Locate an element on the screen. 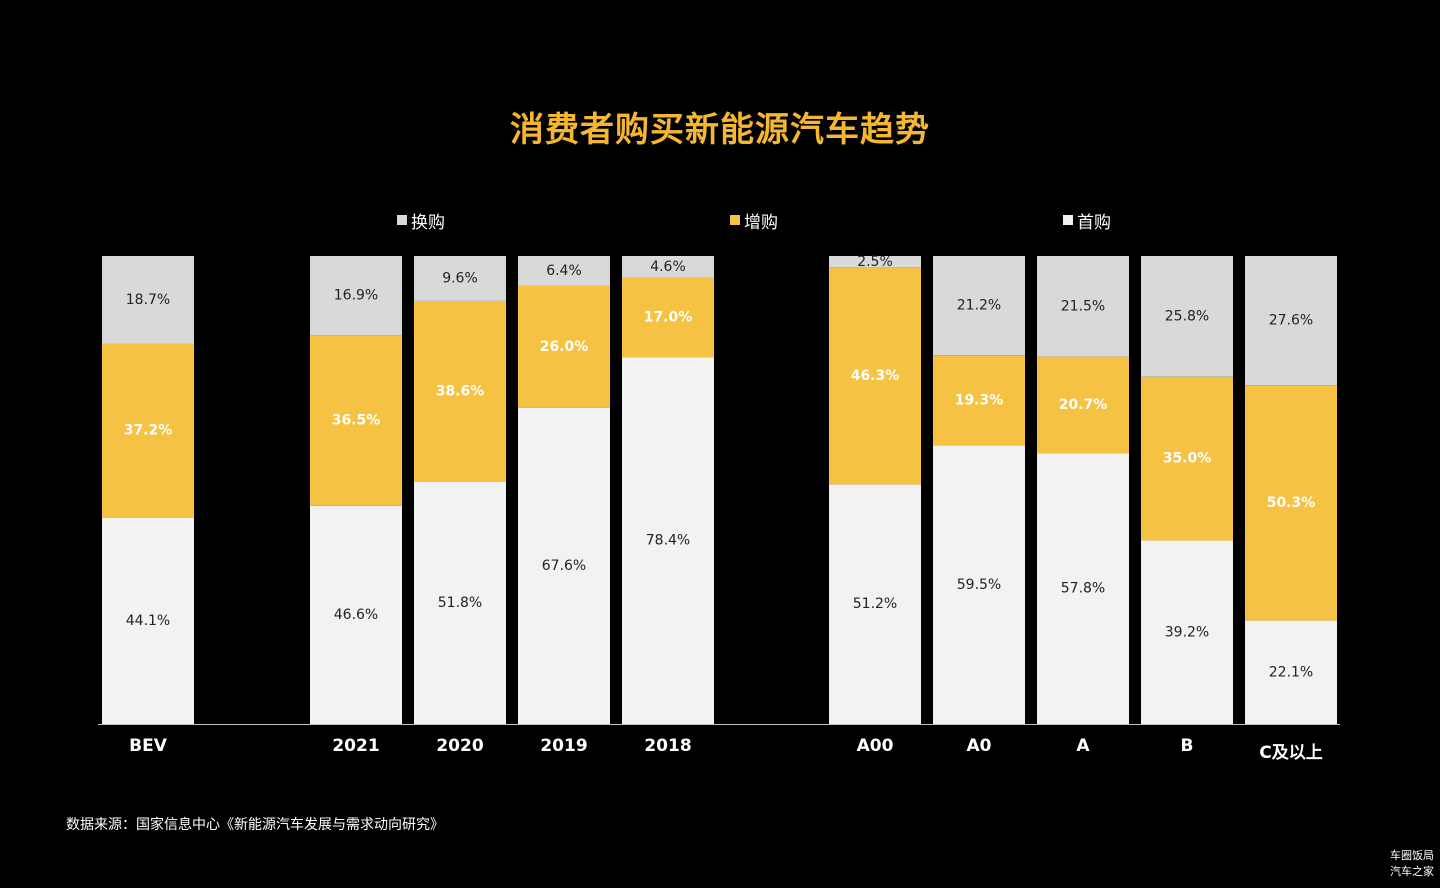  value-label-add: 20.7% is located at coordinates (1083, 405).